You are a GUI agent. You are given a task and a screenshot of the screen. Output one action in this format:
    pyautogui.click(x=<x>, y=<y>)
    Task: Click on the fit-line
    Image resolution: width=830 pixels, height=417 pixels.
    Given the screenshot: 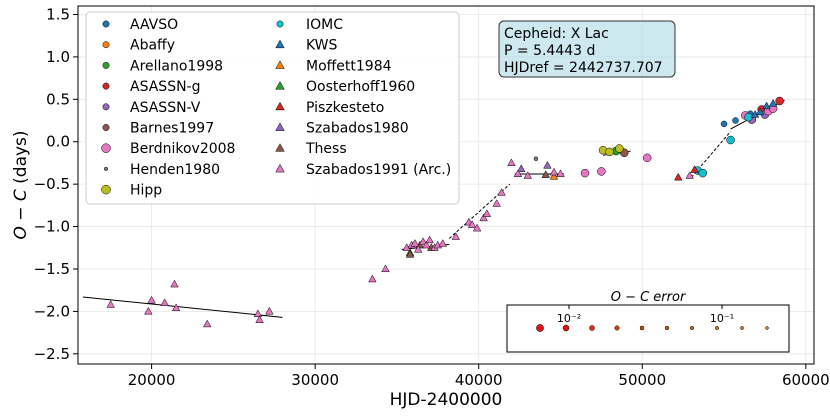 What is the action you would take?
    pyautogui.click(x=182, y=307)
    